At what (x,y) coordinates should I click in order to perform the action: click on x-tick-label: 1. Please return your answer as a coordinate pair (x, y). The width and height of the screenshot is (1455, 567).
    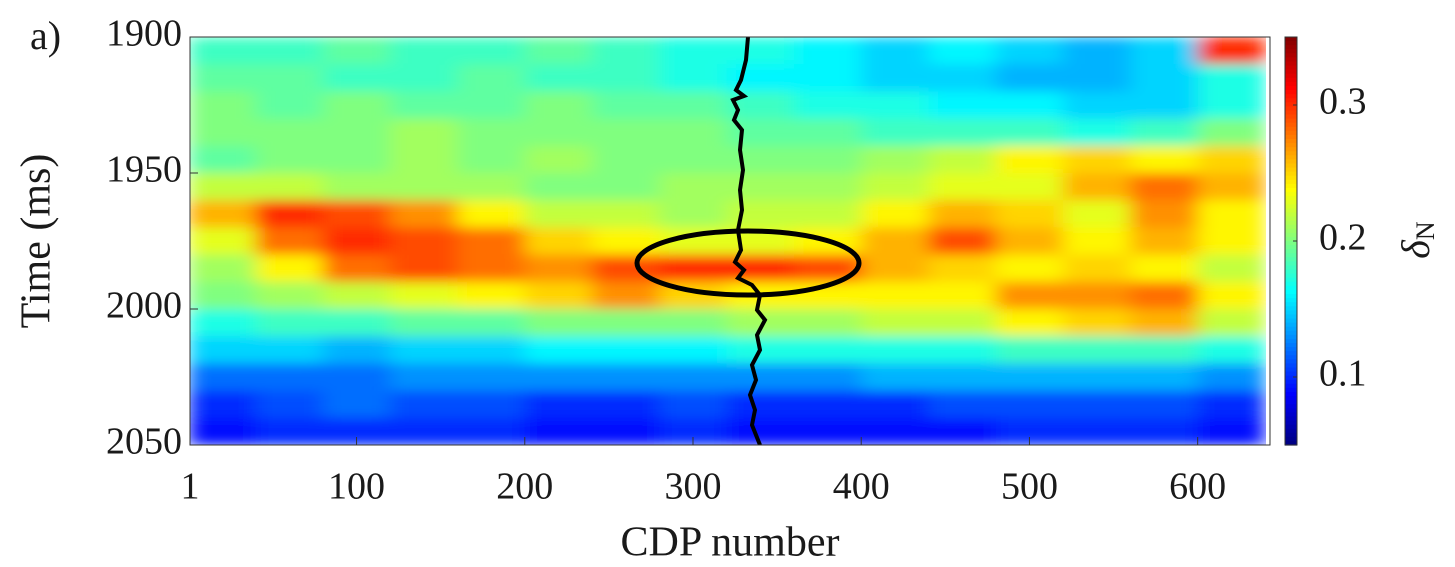
    Looking at the image, I should click on (190, 487).